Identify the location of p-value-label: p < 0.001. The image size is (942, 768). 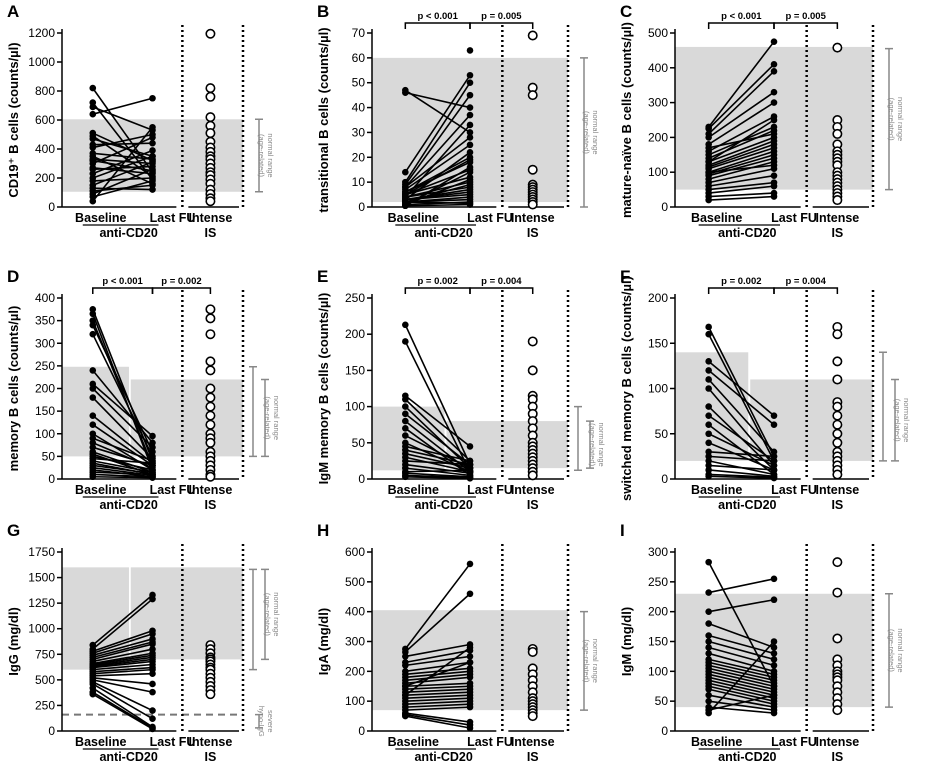
(741, 16).